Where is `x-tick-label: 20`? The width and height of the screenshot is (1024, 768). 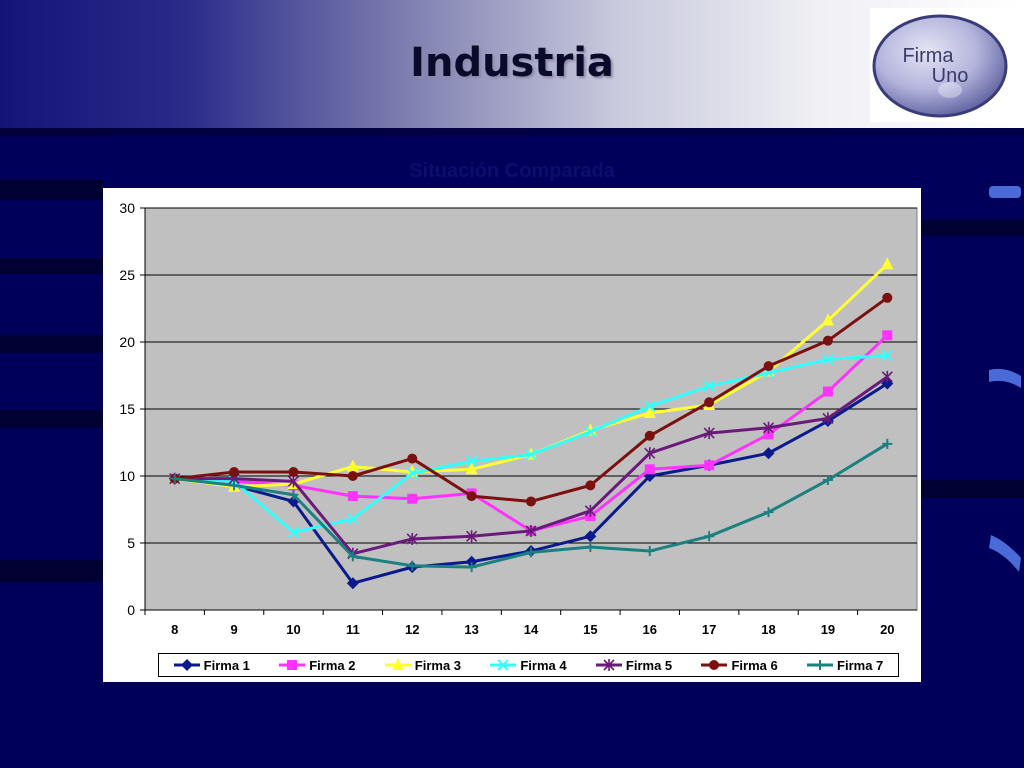 x-tick-label: 20 is located at coordinates (887, 629).